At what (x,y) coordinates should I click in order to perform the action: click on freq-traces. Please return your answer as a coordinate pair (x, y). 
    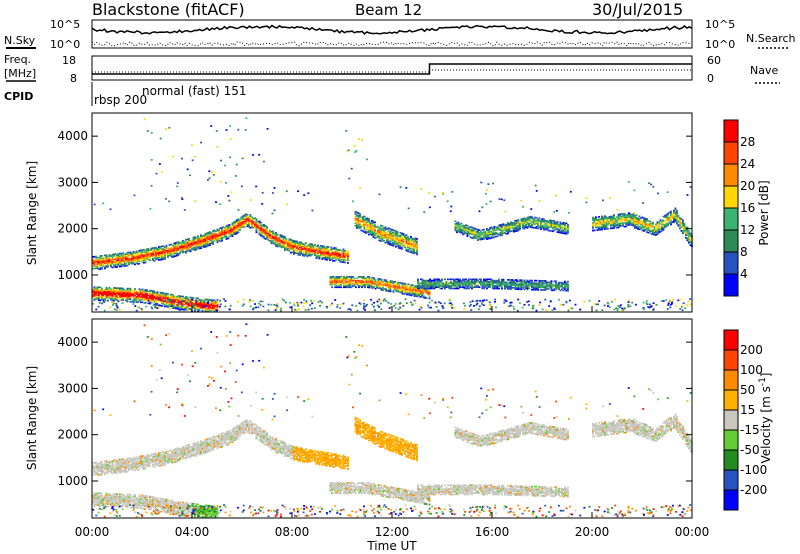
    Looking at the image, I should click on (392, 69).